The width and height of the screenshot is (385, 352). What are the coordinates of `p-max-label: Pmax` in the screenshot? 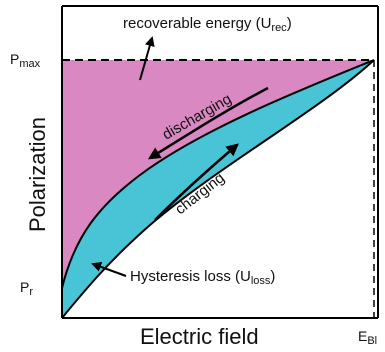 It's located at (25, 60).